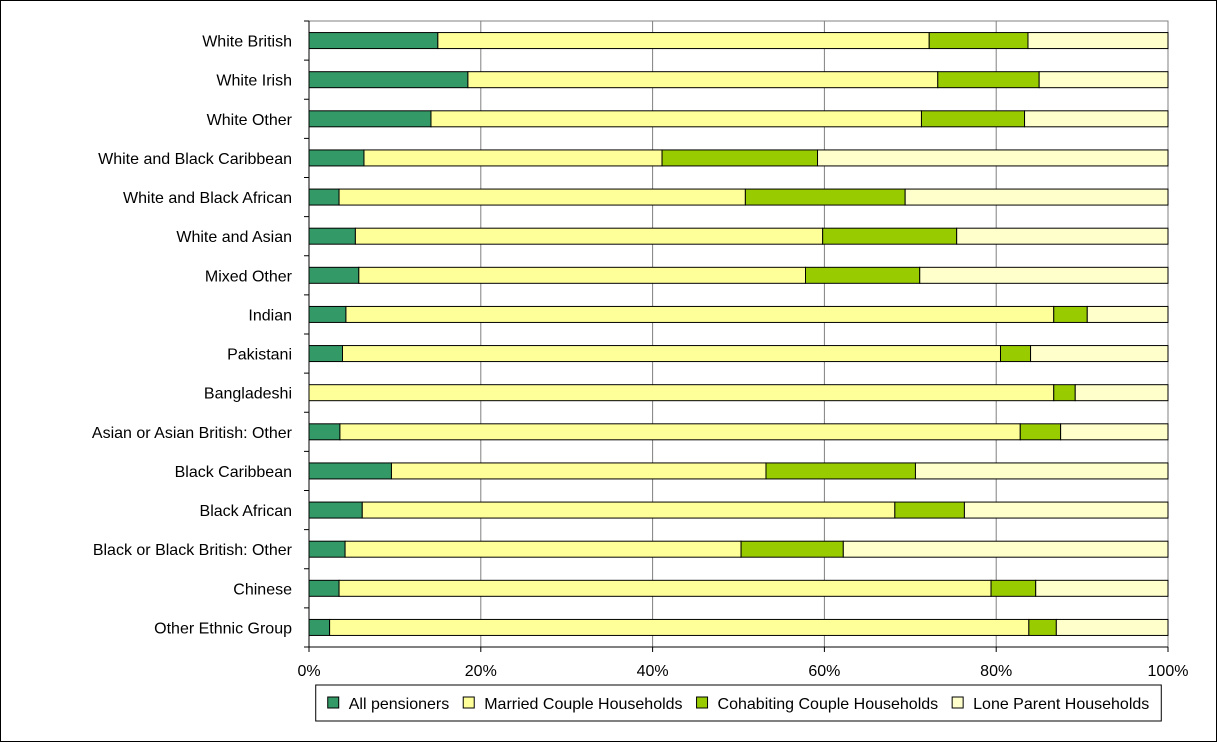 The width and height of the screenshot is (1219, 744). Describe the element at coordinates (207, 198) in the screenshot. I see `category-label: White and Black African` at that location.